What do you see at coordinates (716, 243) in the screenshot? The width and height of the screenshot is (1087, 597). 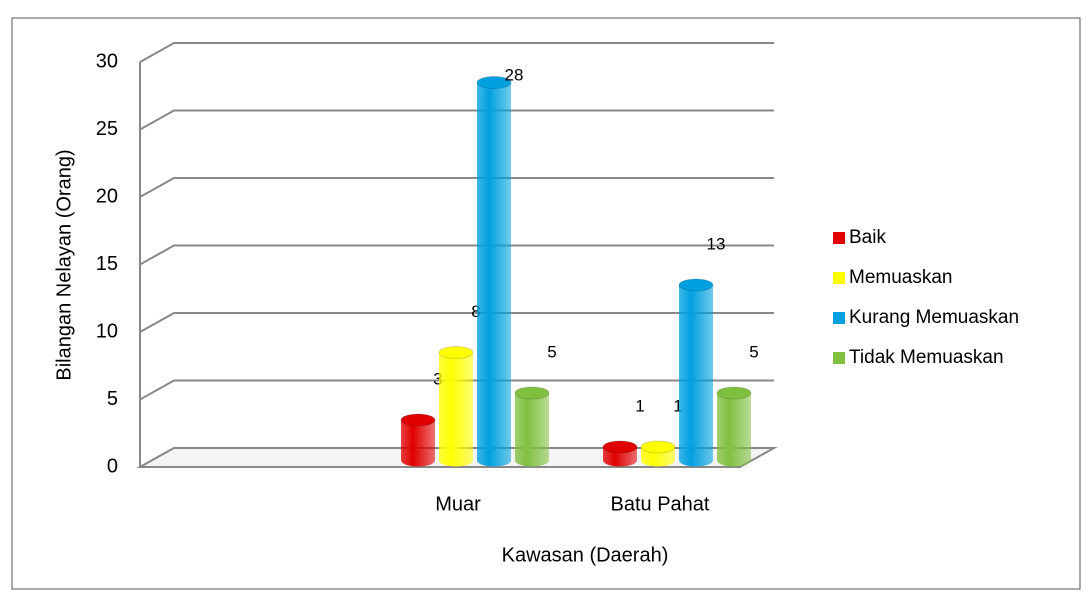 I see `data-label: 13` at bounding box center [716, 243].